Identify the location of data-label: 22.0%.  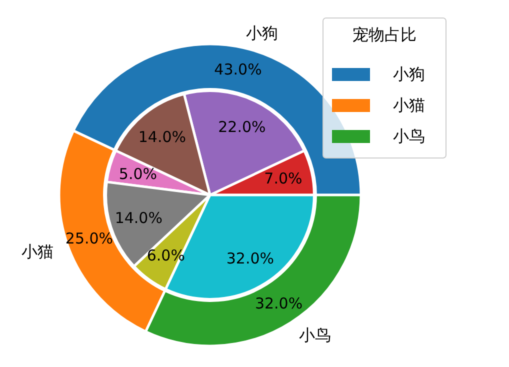
(242, 127).